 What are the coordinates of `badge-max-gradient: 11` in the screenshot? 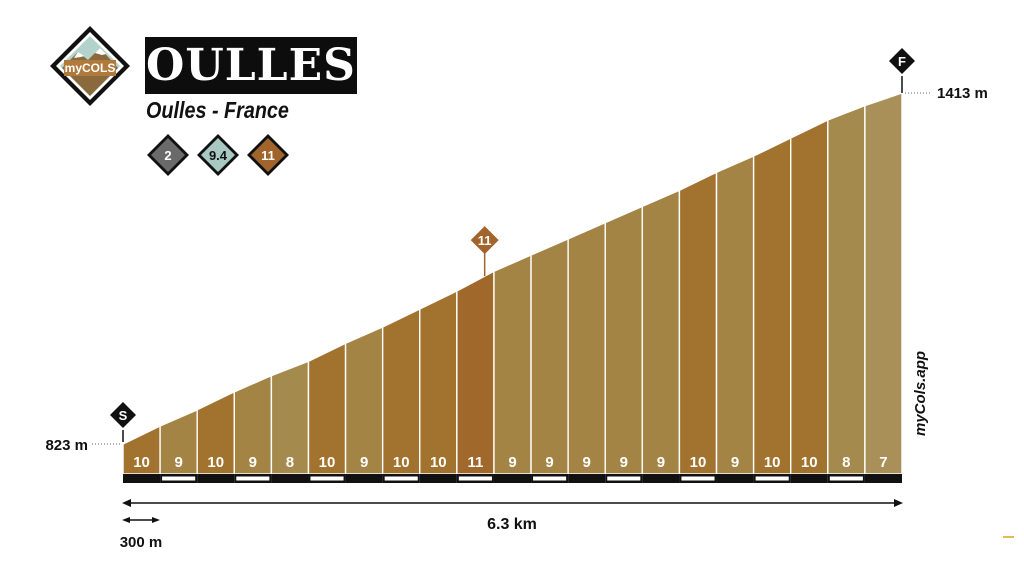 It's located at (268, 155).